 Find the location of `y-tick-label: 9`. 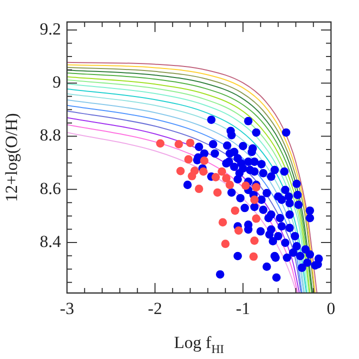

y-tick-label: 9 is located at coordinates (56, 82).